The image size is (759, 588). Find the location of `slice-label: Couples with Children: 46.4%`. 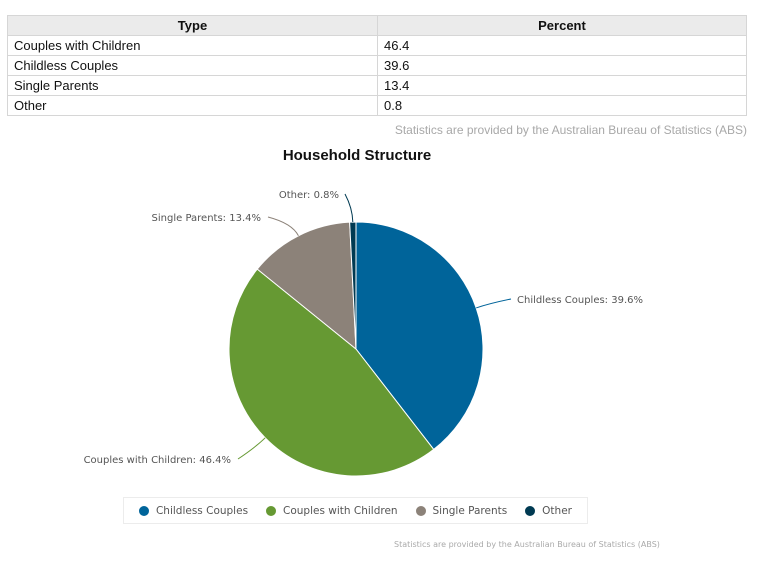

slice-label: Couples with Children: 46.4% is located at coordinates (157, 460).